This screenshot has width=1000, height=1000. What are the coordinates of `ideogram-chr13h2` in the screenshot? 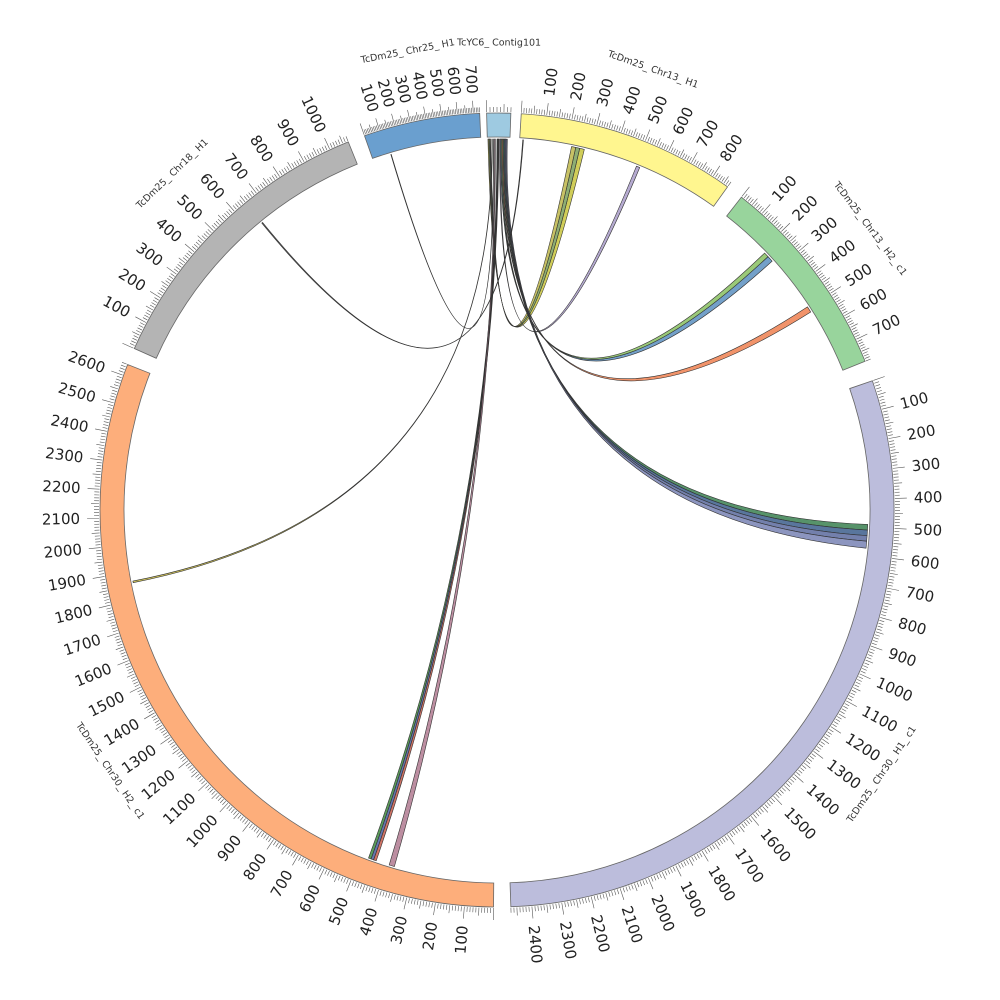 It's located at (796, 283).